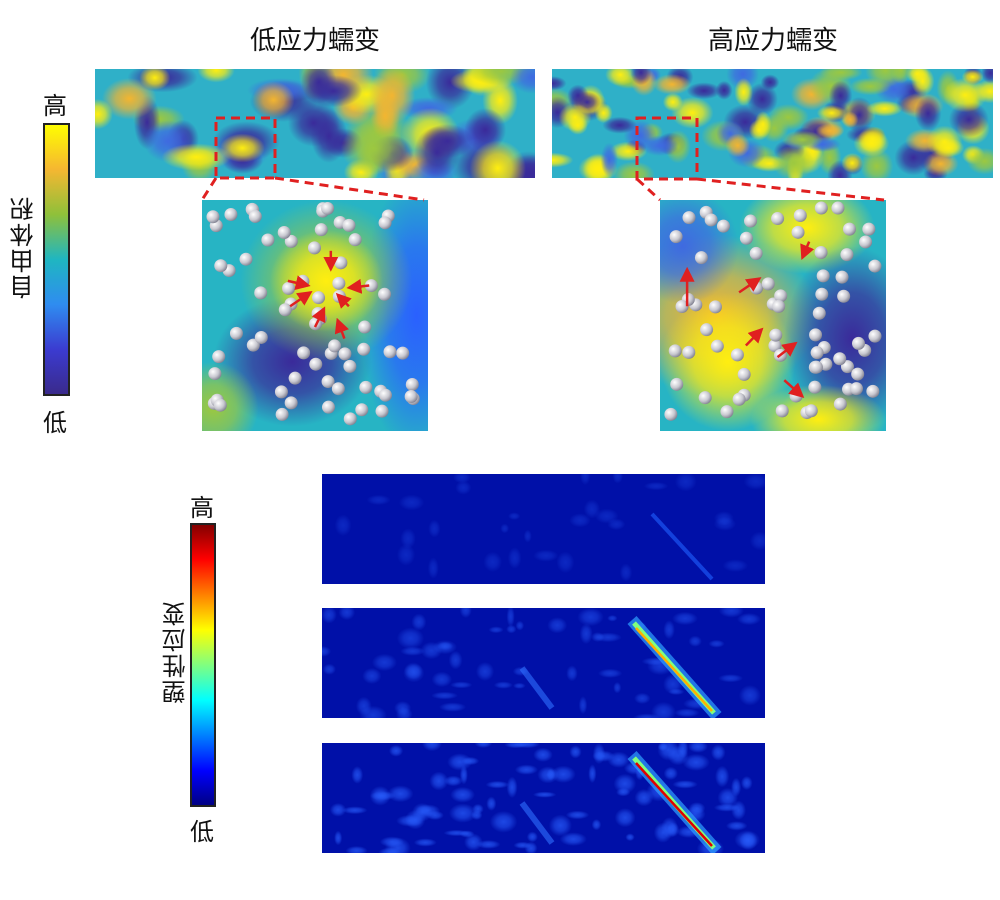 This screenshot has height=900, width=1000. What do you see at coordinates (24, 247) in the screenshot?
I see `free-volume-label: 自由体积` at bounding box center [24, 247].